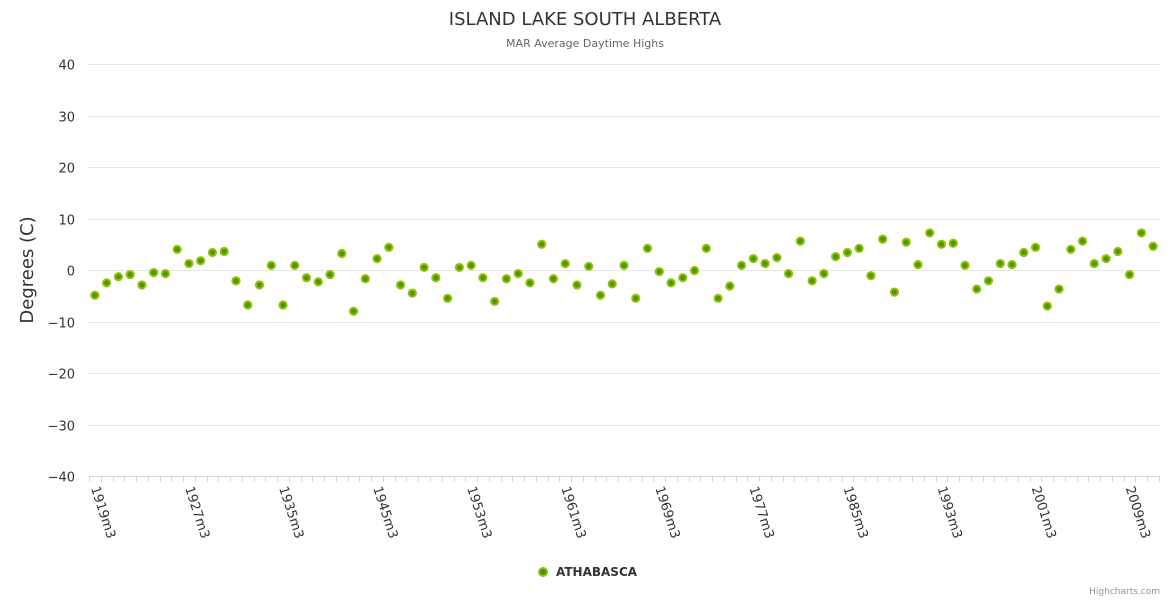 This screenshot has height=600, width=1170. Describe the element at coordinates (27, 269) in the screenshot. I see `y-axis-title: Degrees (C)` at that location.